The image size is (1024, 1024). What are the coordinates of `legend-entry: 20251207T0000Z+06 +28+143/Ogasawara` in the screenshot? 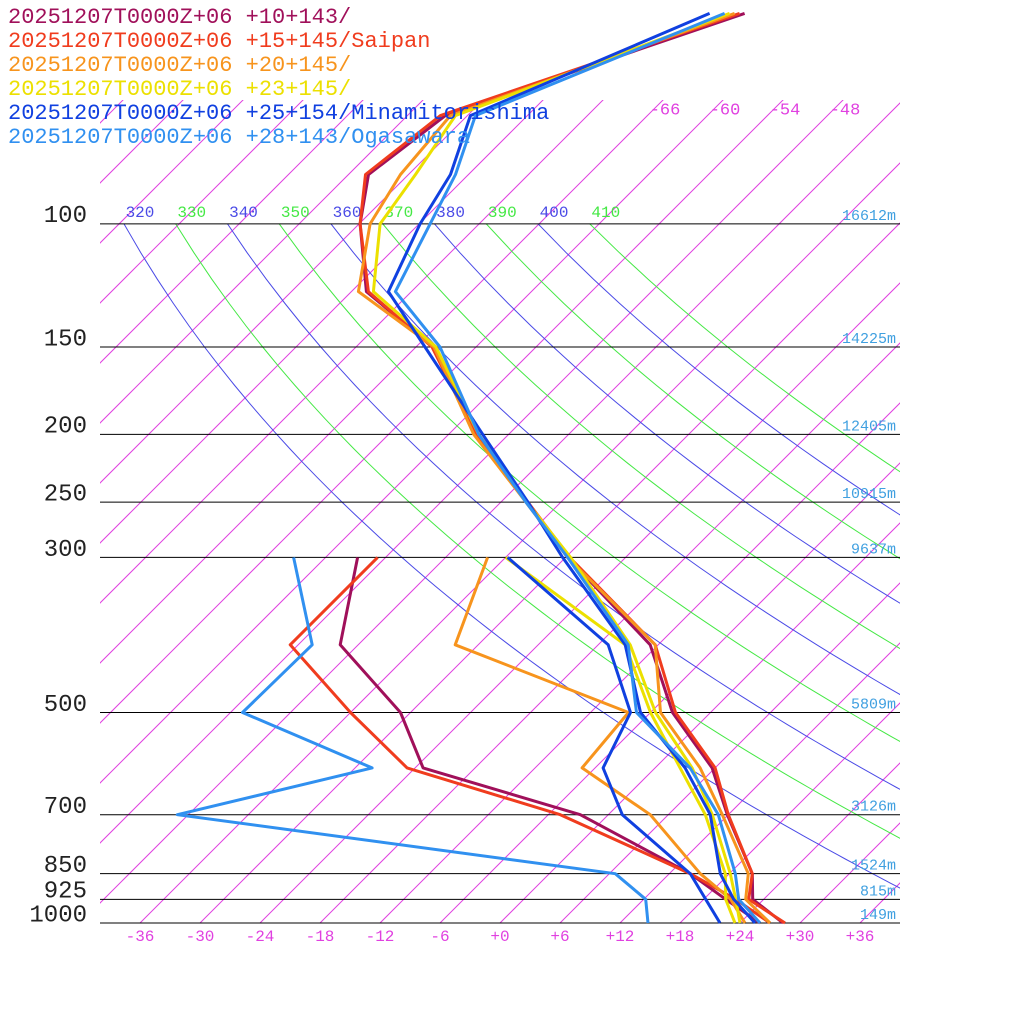 It's located at (239, 137).